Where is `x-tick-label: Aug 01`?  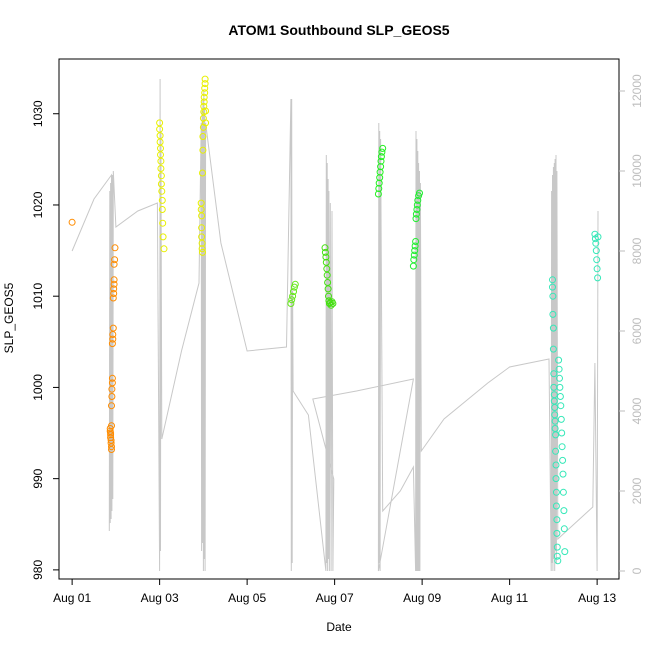 x-tick-label: Aug 01 is located at coordinates (72, 598).